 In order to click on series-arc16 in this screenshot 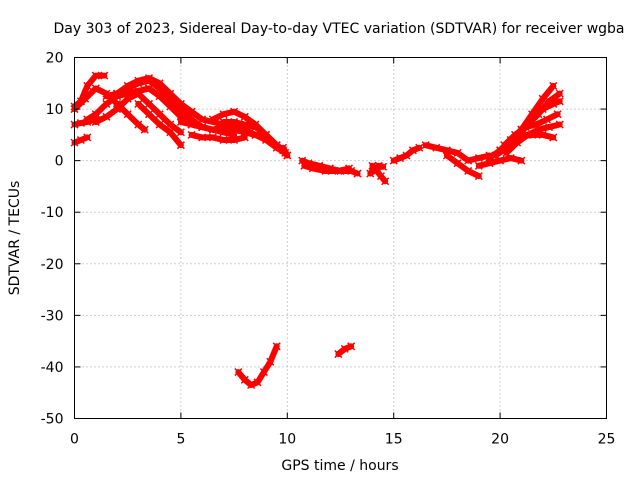, I will do `click(285, 151)`.